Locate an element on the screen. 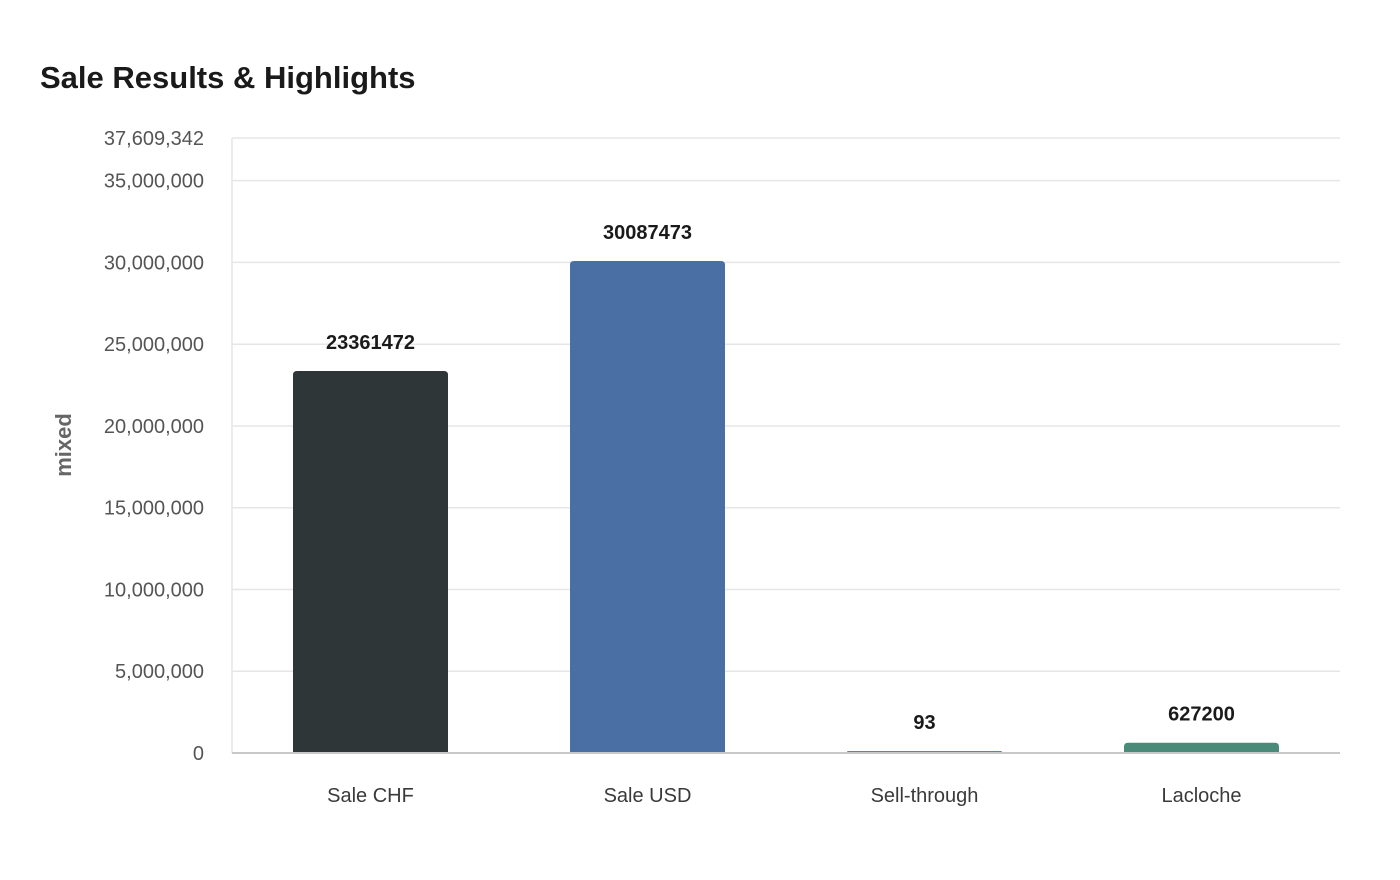 This screenshot has width=1400, height=880. x-tick-label: Sale USD is located at coordinates (648, 796).